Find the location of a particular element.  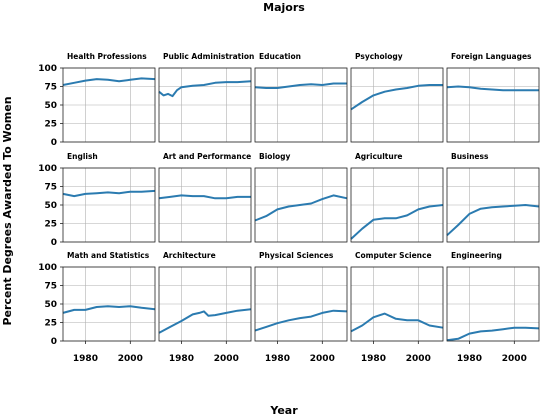

panel: Public Administration is located at coordinates (206, 97).